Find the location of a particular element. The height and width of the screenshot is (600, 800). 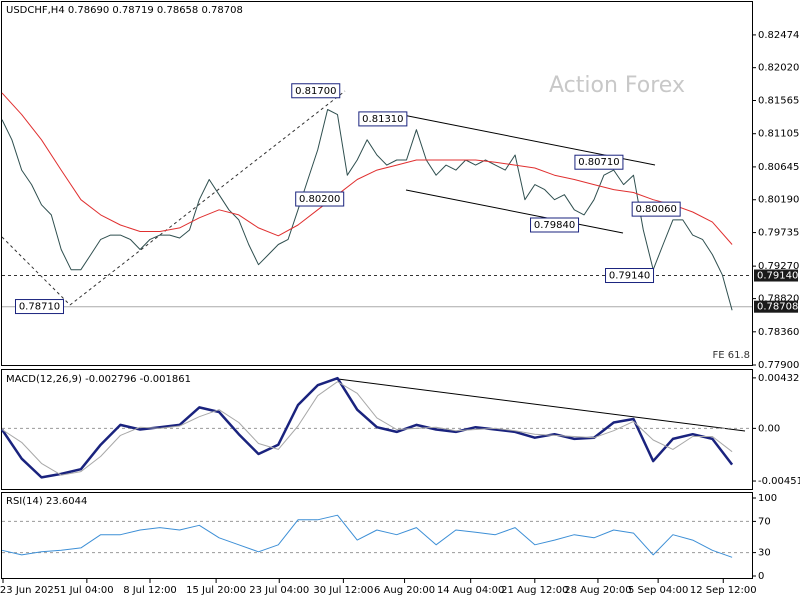

x-tick-label: 15 Jul 20:00 is located at coordinates (216, 590).